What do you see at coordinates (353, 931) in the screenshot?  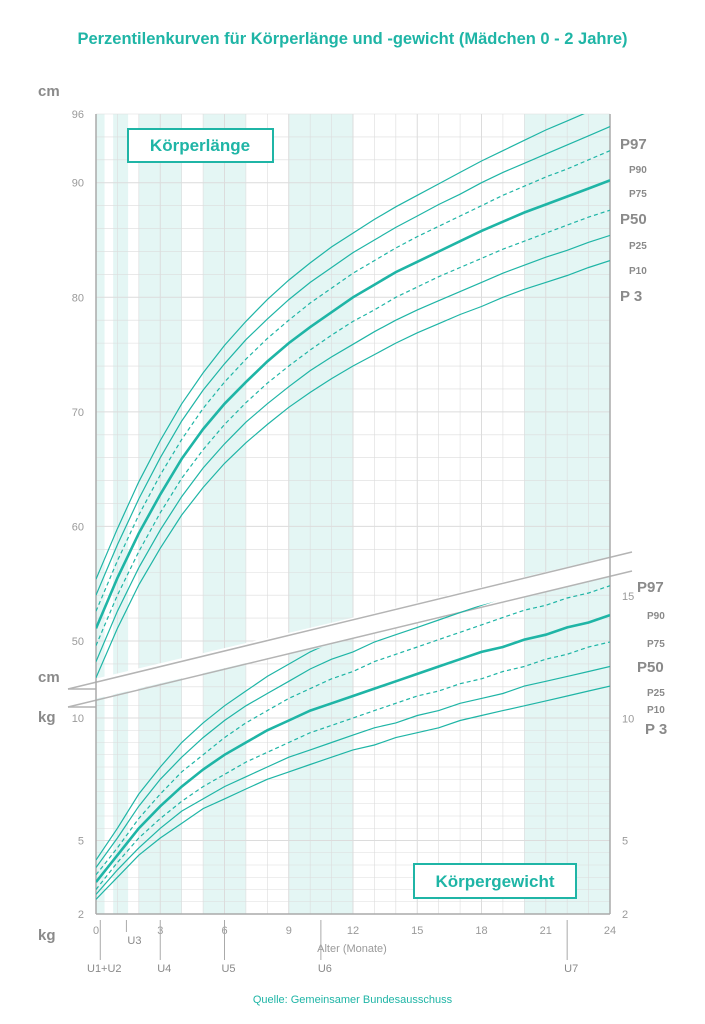 I see `x-tick-label: 12` at bounding box center [353, 931].